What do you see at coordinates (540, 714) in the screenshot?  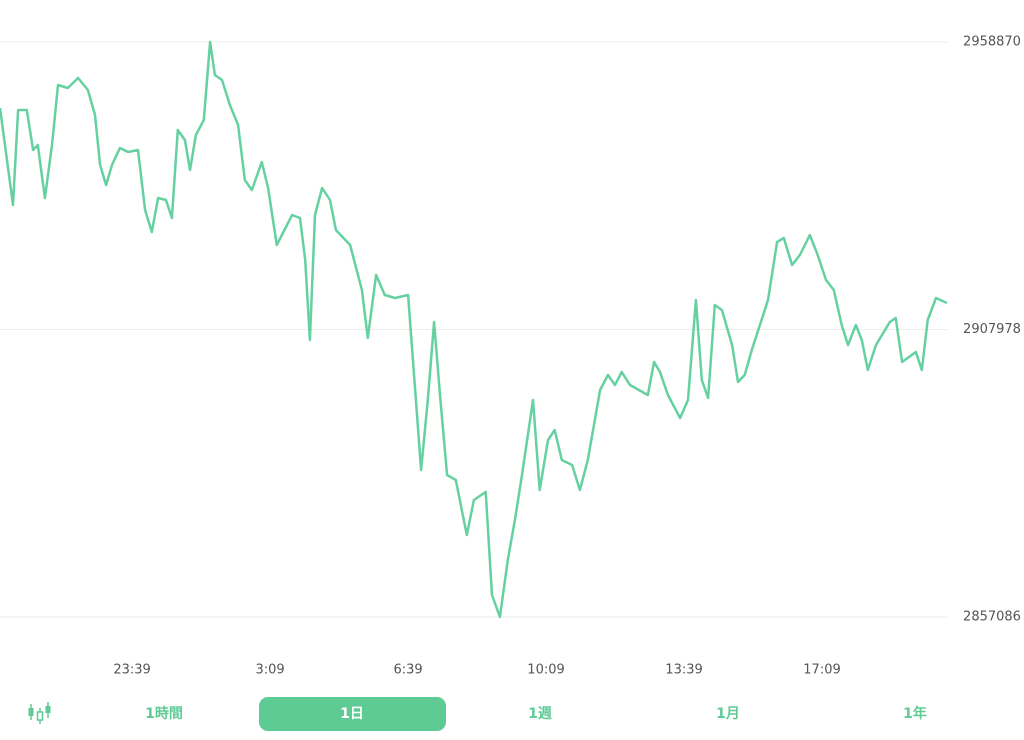 I see `period-tab: 1週` at bounding box center [540, 714].